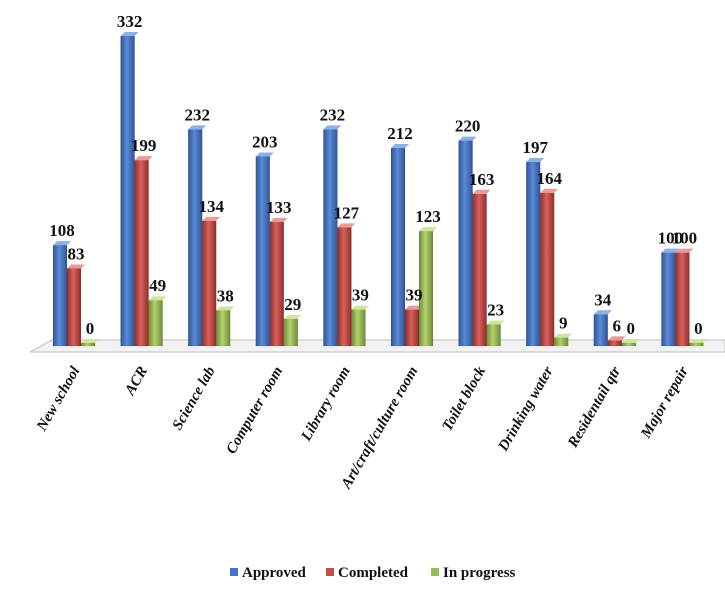 Image resolution: width=725 pixels, height=596 pixels. Describe the element at coordinates (278, 282) in the screenshot. I see `bar-completed-computer-room` at that location.